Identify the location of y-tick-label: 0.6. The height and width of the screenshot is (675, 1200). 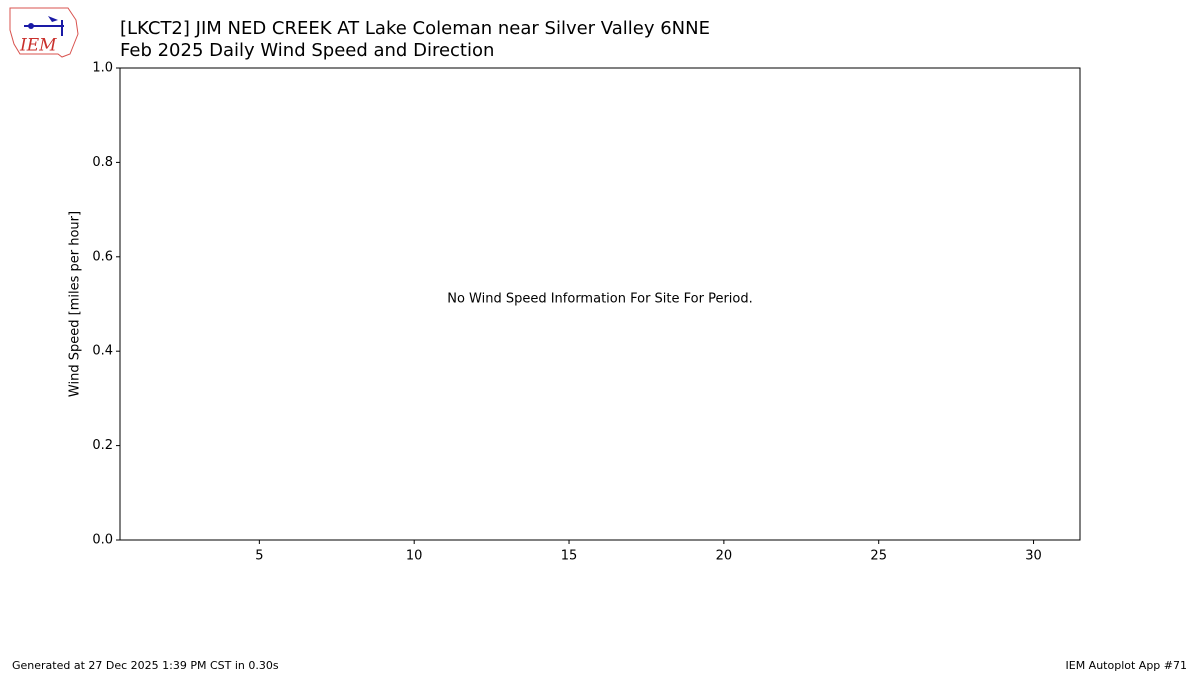
(102, 256).